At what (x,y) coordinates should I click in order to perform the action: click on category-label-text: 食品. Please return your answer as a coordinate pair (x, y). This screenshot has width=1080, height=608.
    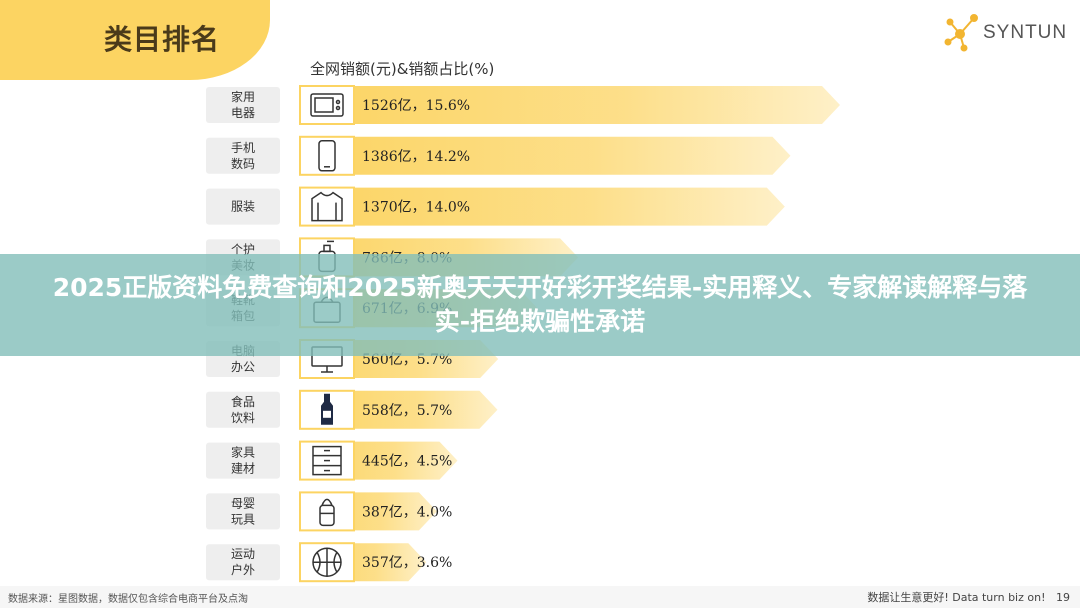
    Looking at the image, I should click on (243, 401).